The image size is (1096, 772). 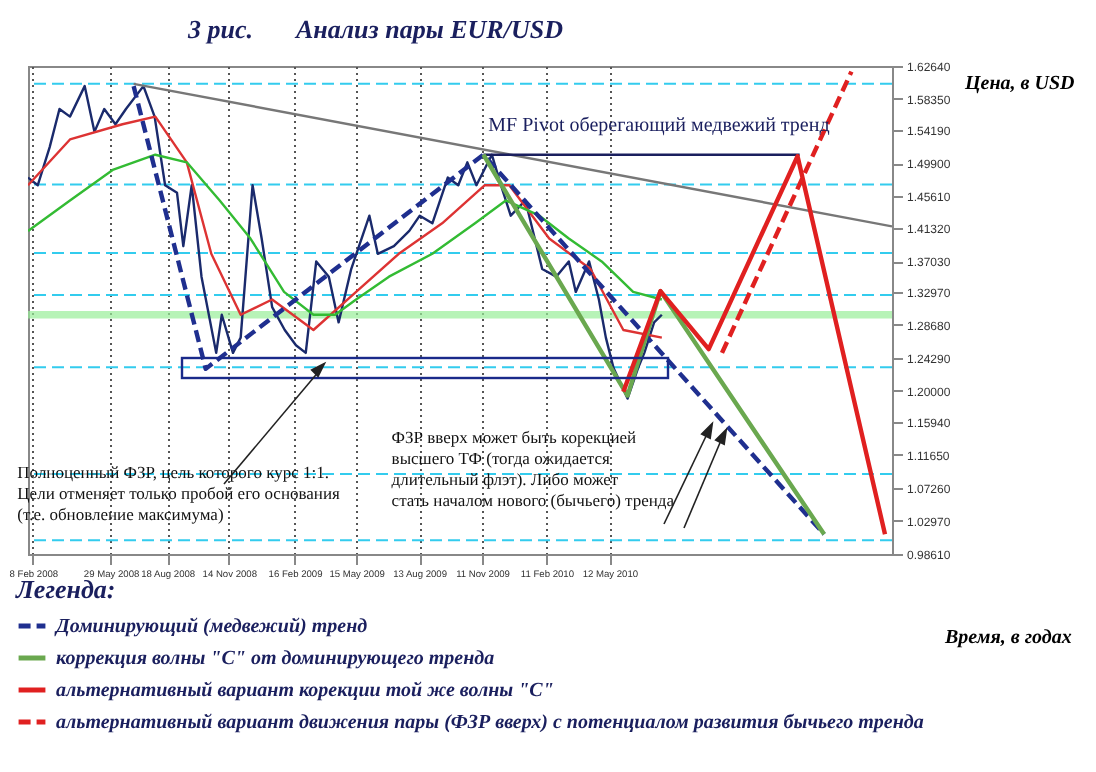 I want to click on annotation: MF Pivot оберегающий медвежий тренд, so click(x=659, y=126).